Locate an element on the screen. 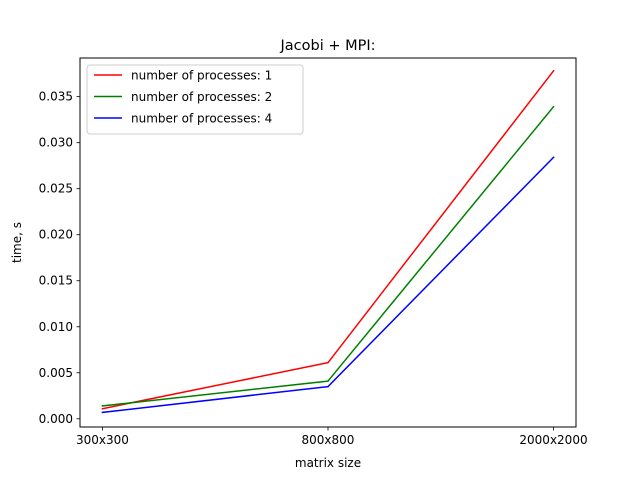 The image size is (640, 484). legend-label: number of processes: 4 is located at coordinates (201, 119).